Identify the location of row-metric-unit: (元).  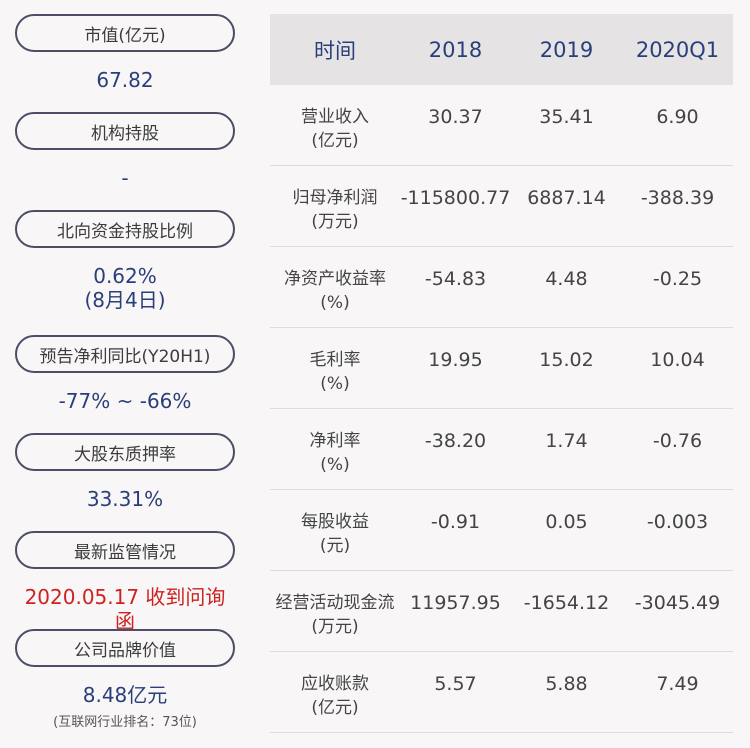
(335, 546).